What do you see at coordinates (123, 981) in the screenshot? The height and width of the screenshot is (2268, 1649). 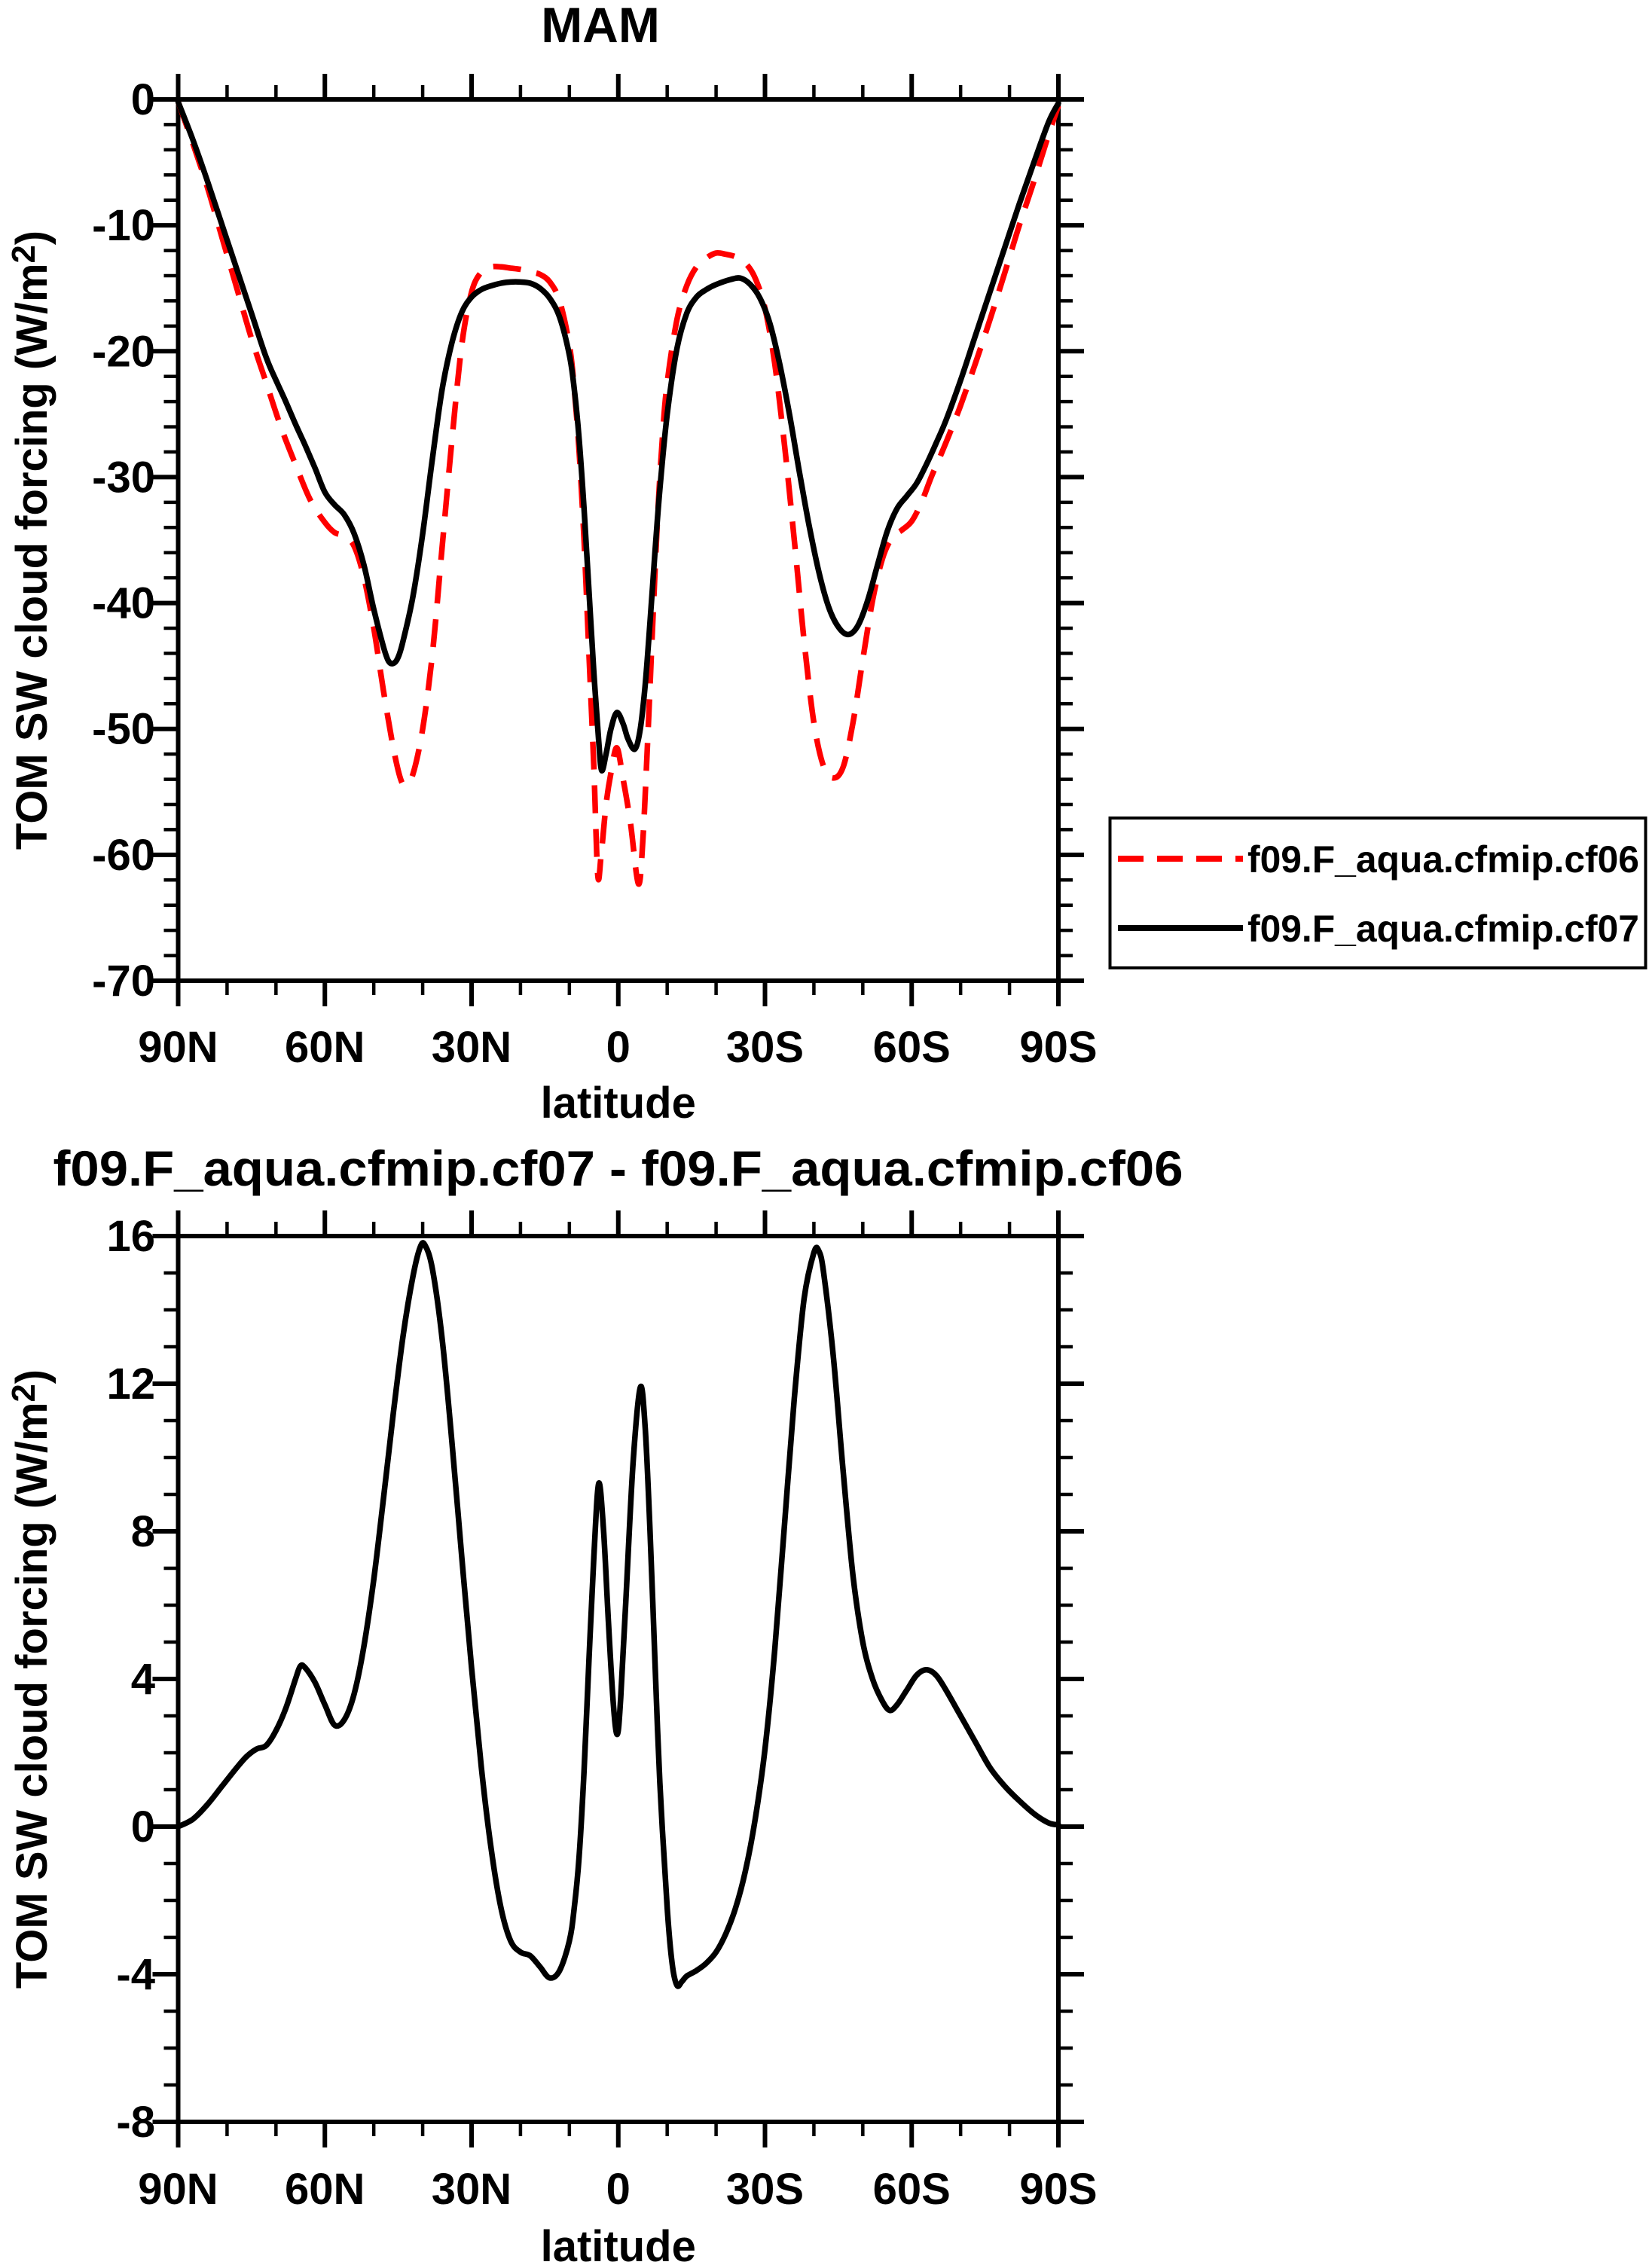 I see `y-tick-label: -70` at bounding box center [123, 981].